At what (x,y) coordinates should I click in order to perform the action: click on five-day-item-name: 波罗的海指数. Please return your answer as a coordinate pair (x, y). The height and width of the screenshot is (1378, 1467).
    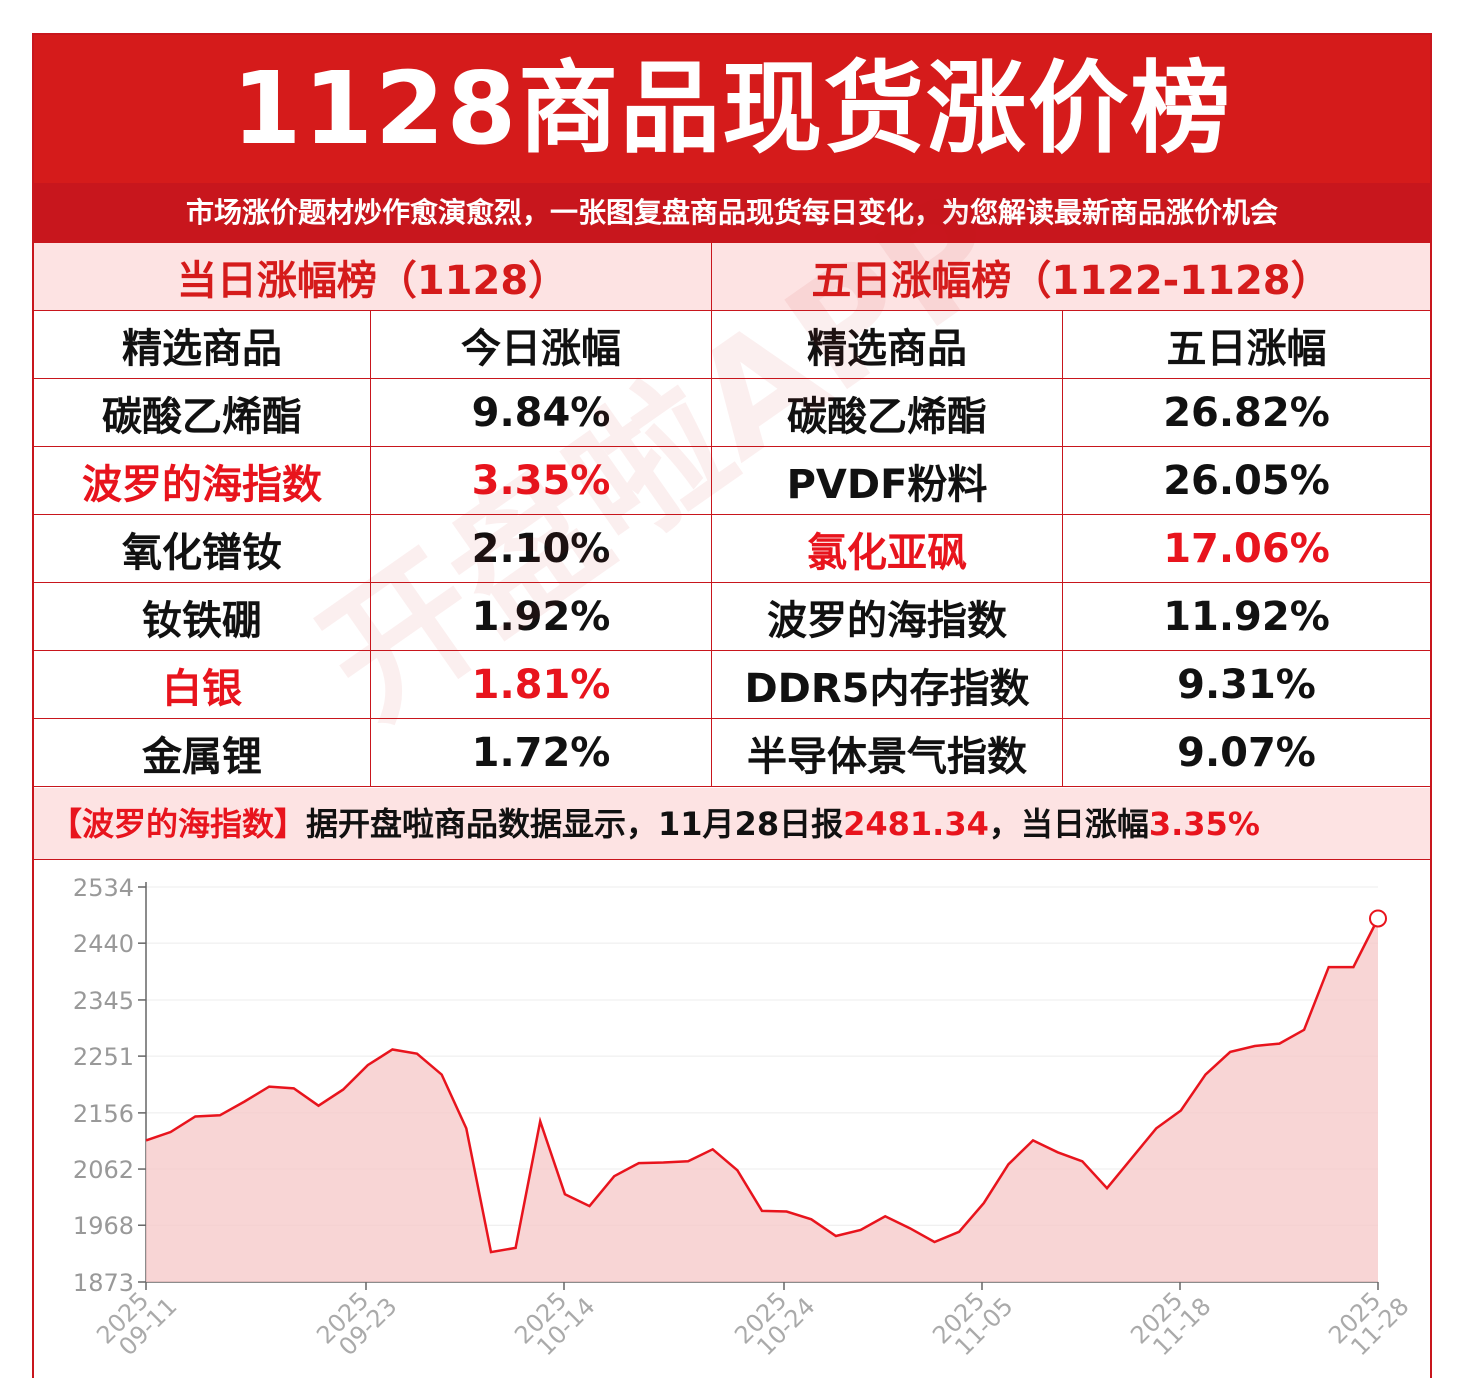
    Looking at the image, I should click on (887, 616).